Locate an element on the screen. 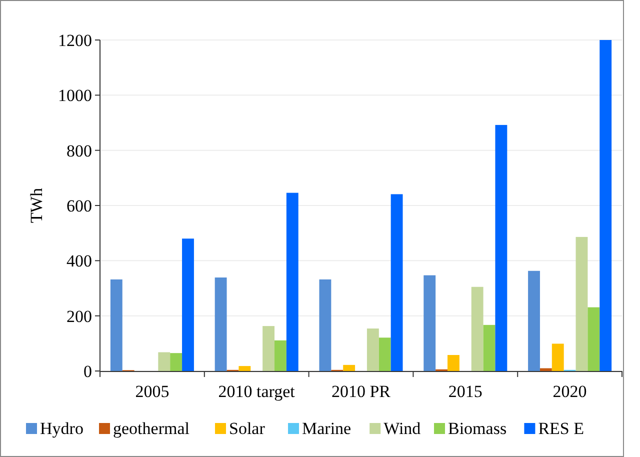 Image resolution: width=640 pixels, height=457 pixels. legend-label: Wind is located at coordinates (403, 428).